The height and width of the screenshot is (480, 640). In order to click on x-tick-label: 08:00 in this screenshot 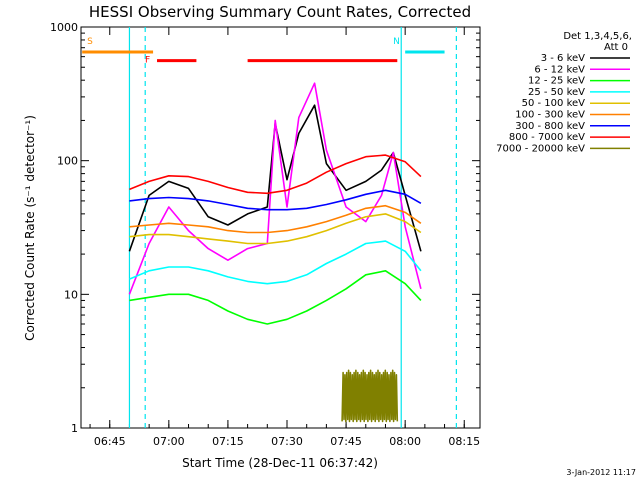, I will do `click(405, 441)`.